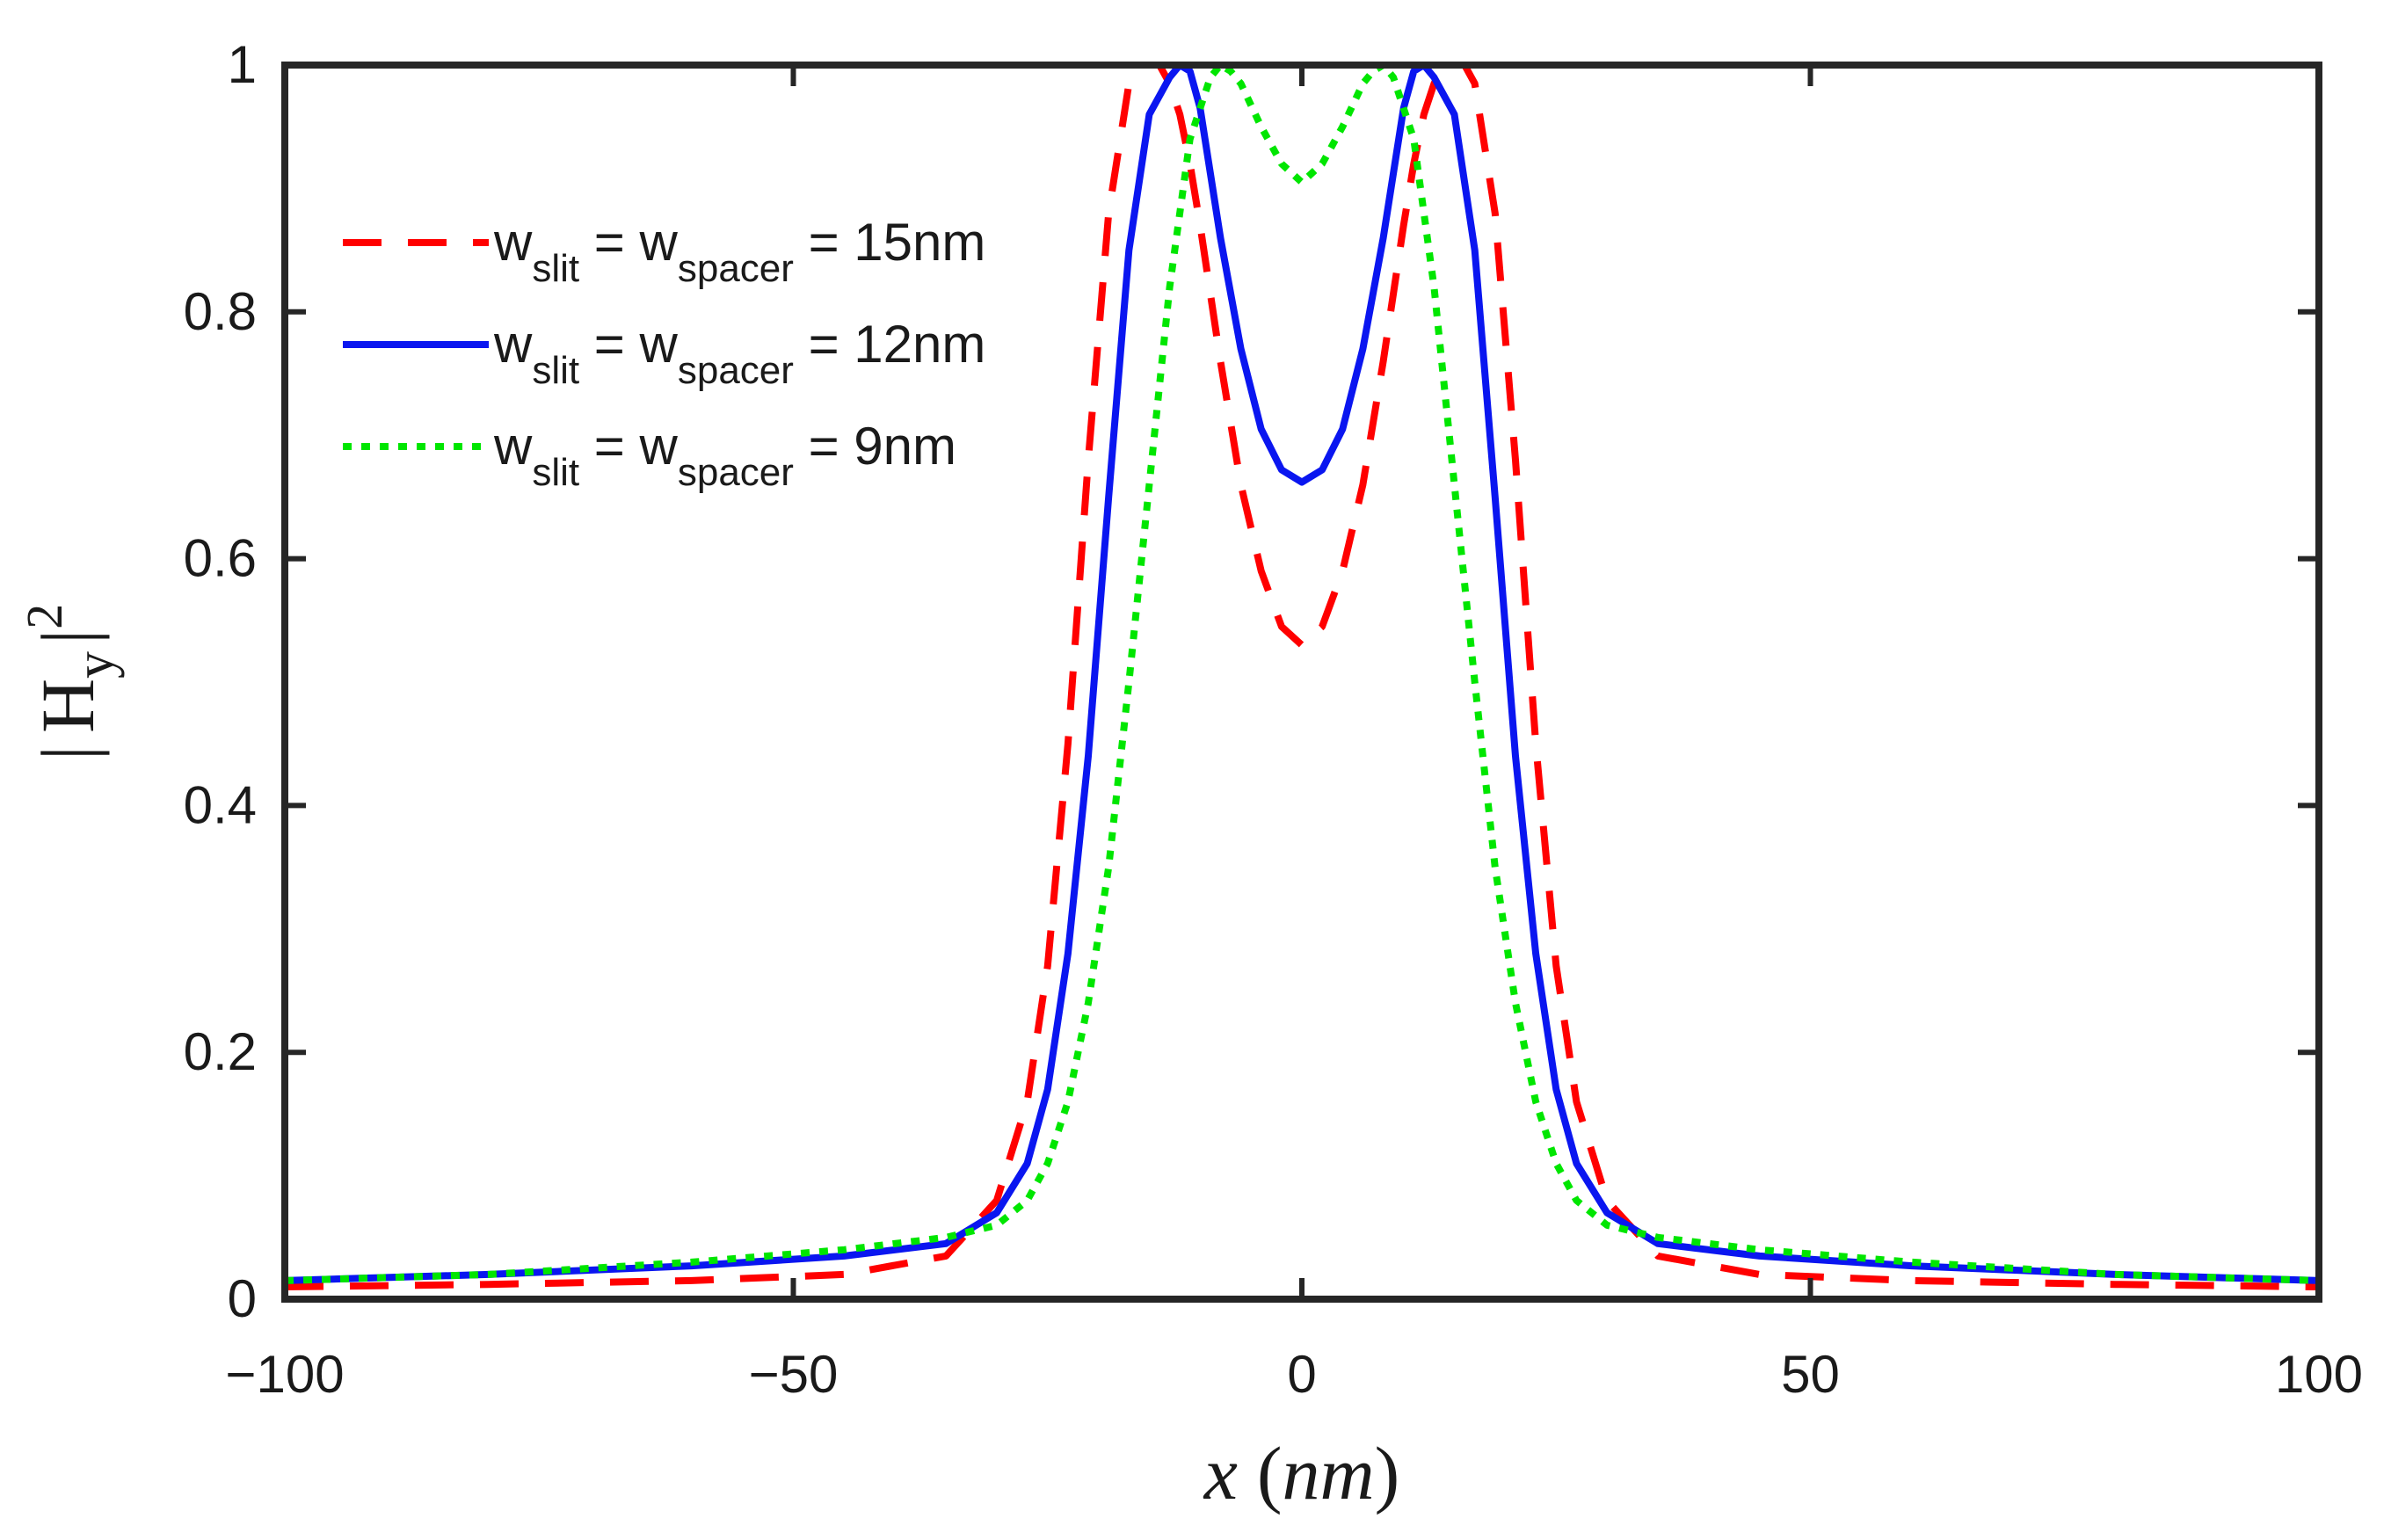  Describe the element at coordinates (67, 752) in the screenshot. I see `y-axis-label-bar-left: |` at that location.